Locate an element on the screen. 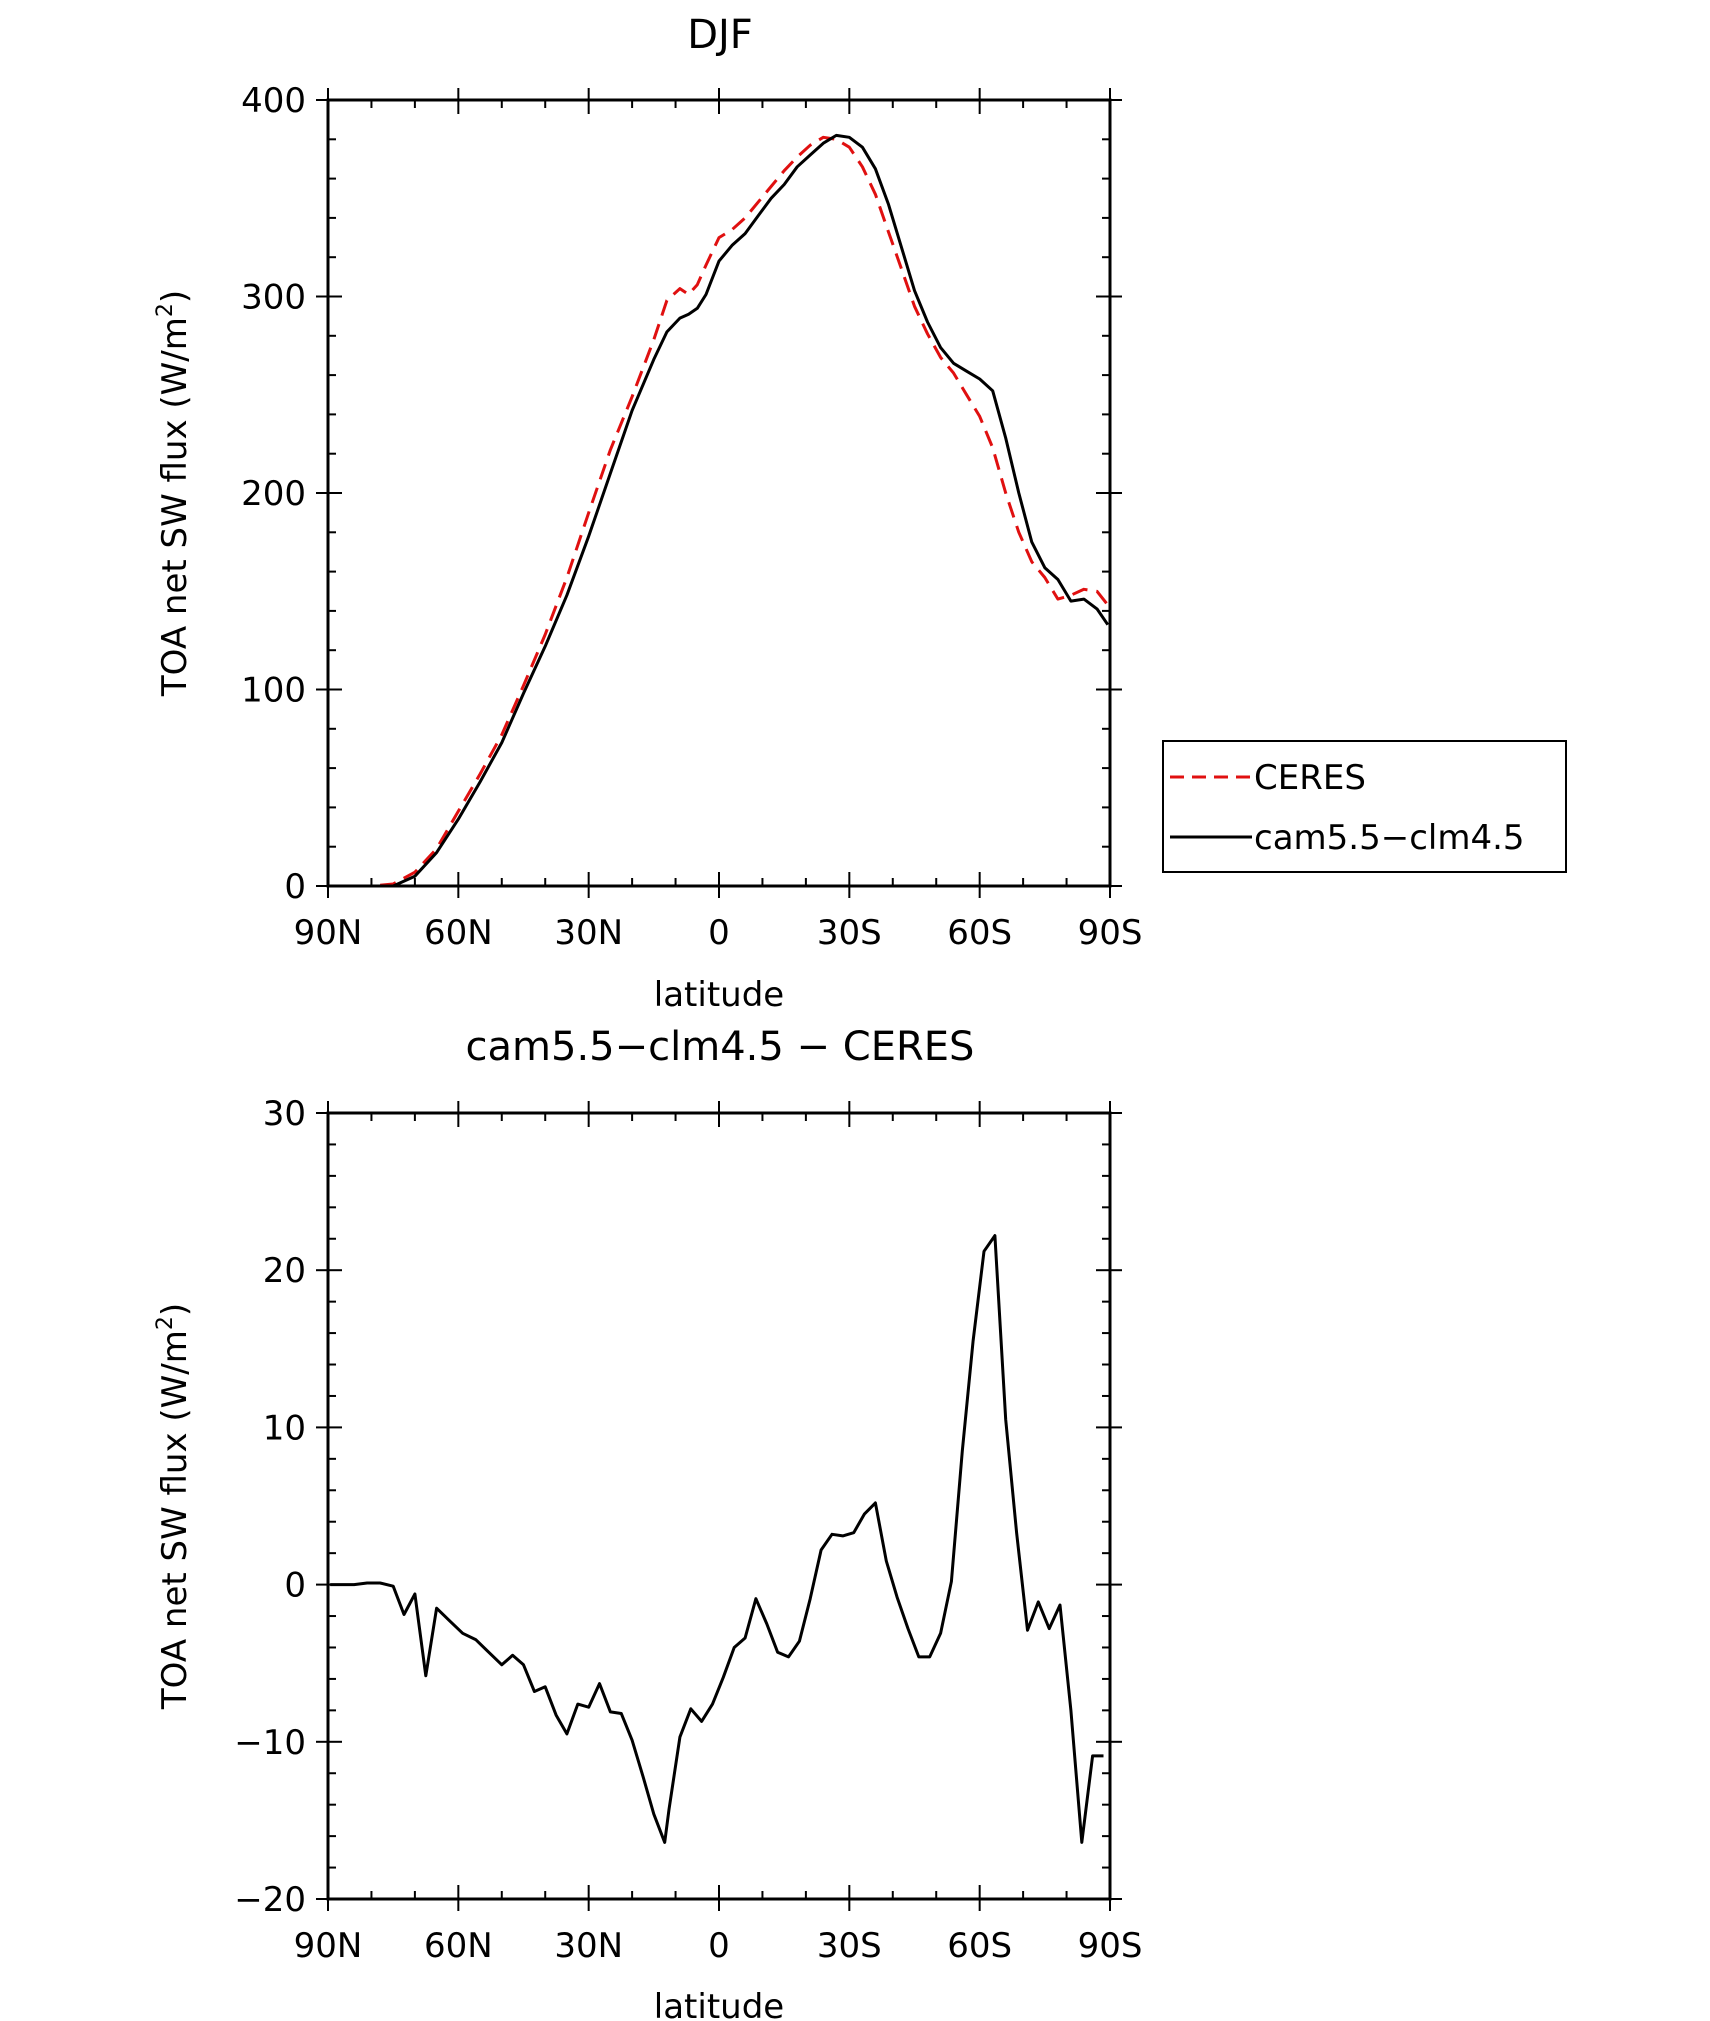  y-tick-label: 400 is located at coordinates (273, 101).